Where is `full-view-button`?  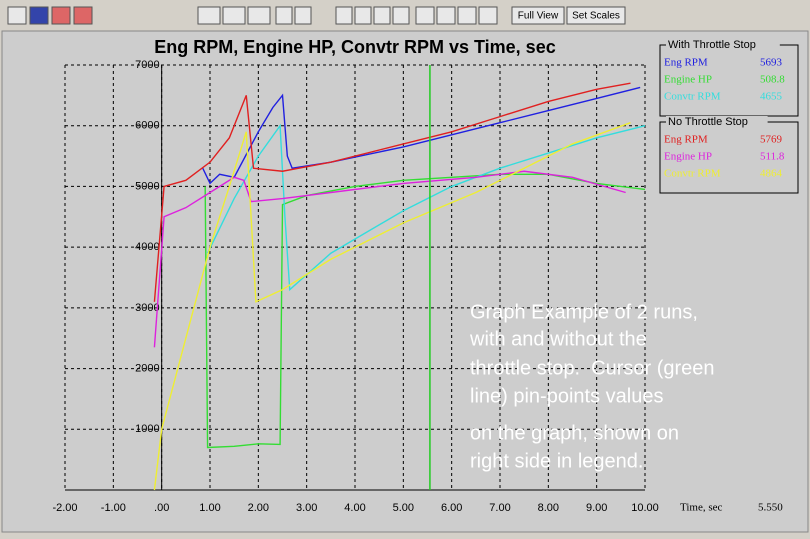
full-view-button is located at coordinates (538, 15).